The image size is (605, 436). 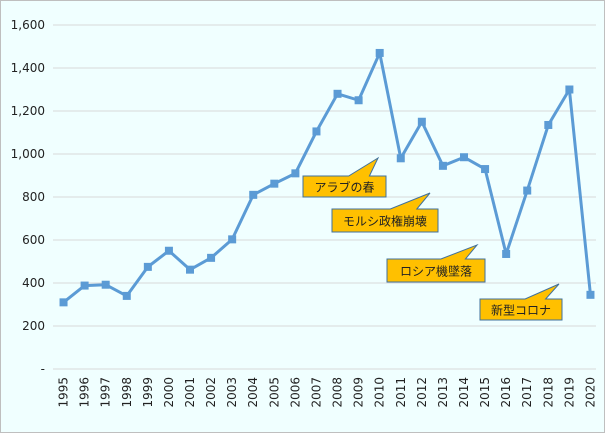 I want to click on y-tick-label: 1,400, so click(x=28, y=68).